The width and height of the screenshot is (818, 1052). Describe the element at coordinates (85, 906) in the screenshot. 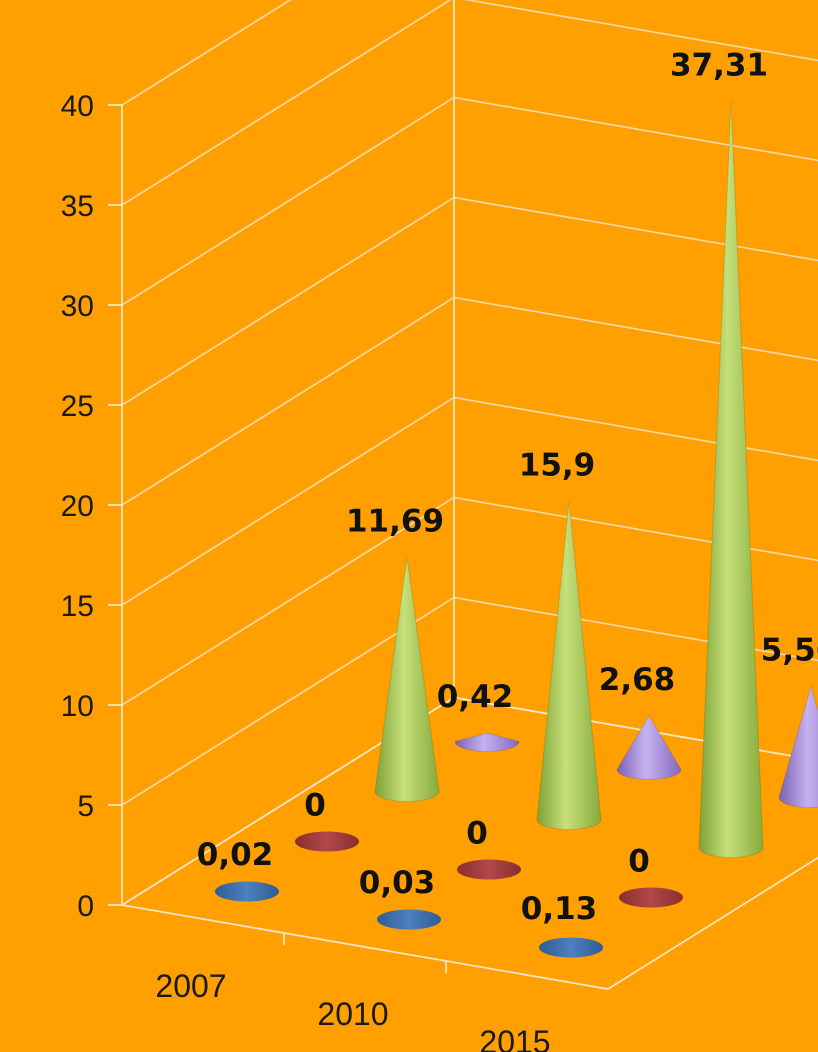

I see `y-tick-label: 0` at that location.